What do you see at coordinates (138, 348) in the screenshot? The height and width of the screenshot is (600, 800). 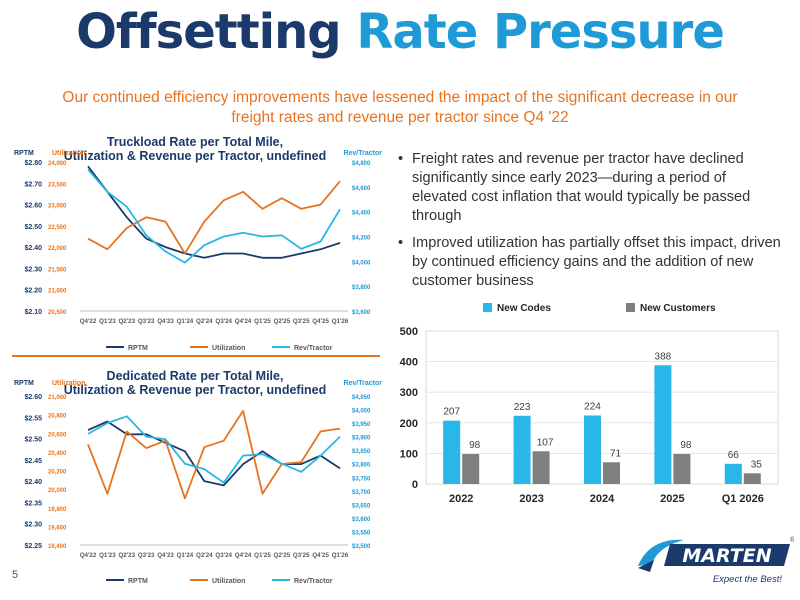 I see `legend-label-rptm: RPTM` at bounding box center [138, 348].